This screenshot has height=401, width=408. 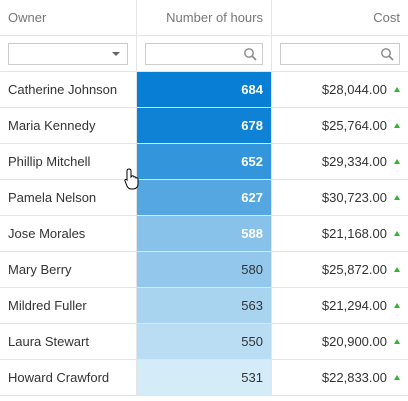 I want to click on hours-cell: 531, so click(x=204, y=377).